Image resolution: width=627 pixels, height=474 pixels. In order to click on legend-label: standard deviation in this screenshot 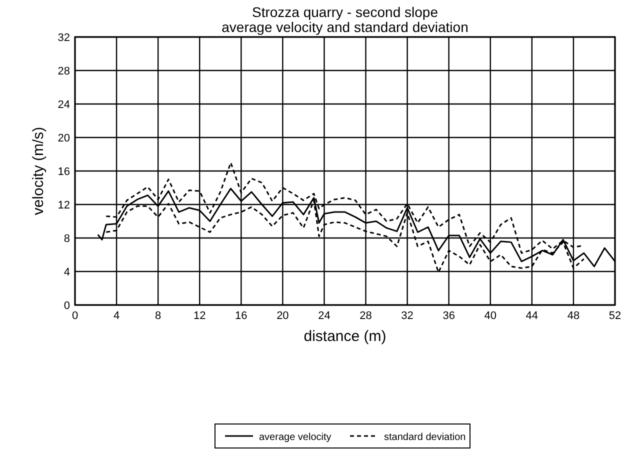, I will do `click(425, 437)`.